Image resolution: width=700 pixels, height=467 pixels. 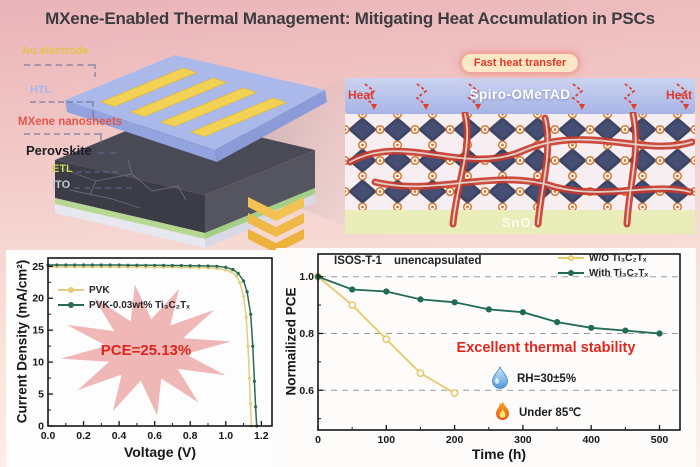 What do you see at coordinates (119, 436) in the screenshot?
I see `svg-text: 0.4` at bounding box center [119, 436].